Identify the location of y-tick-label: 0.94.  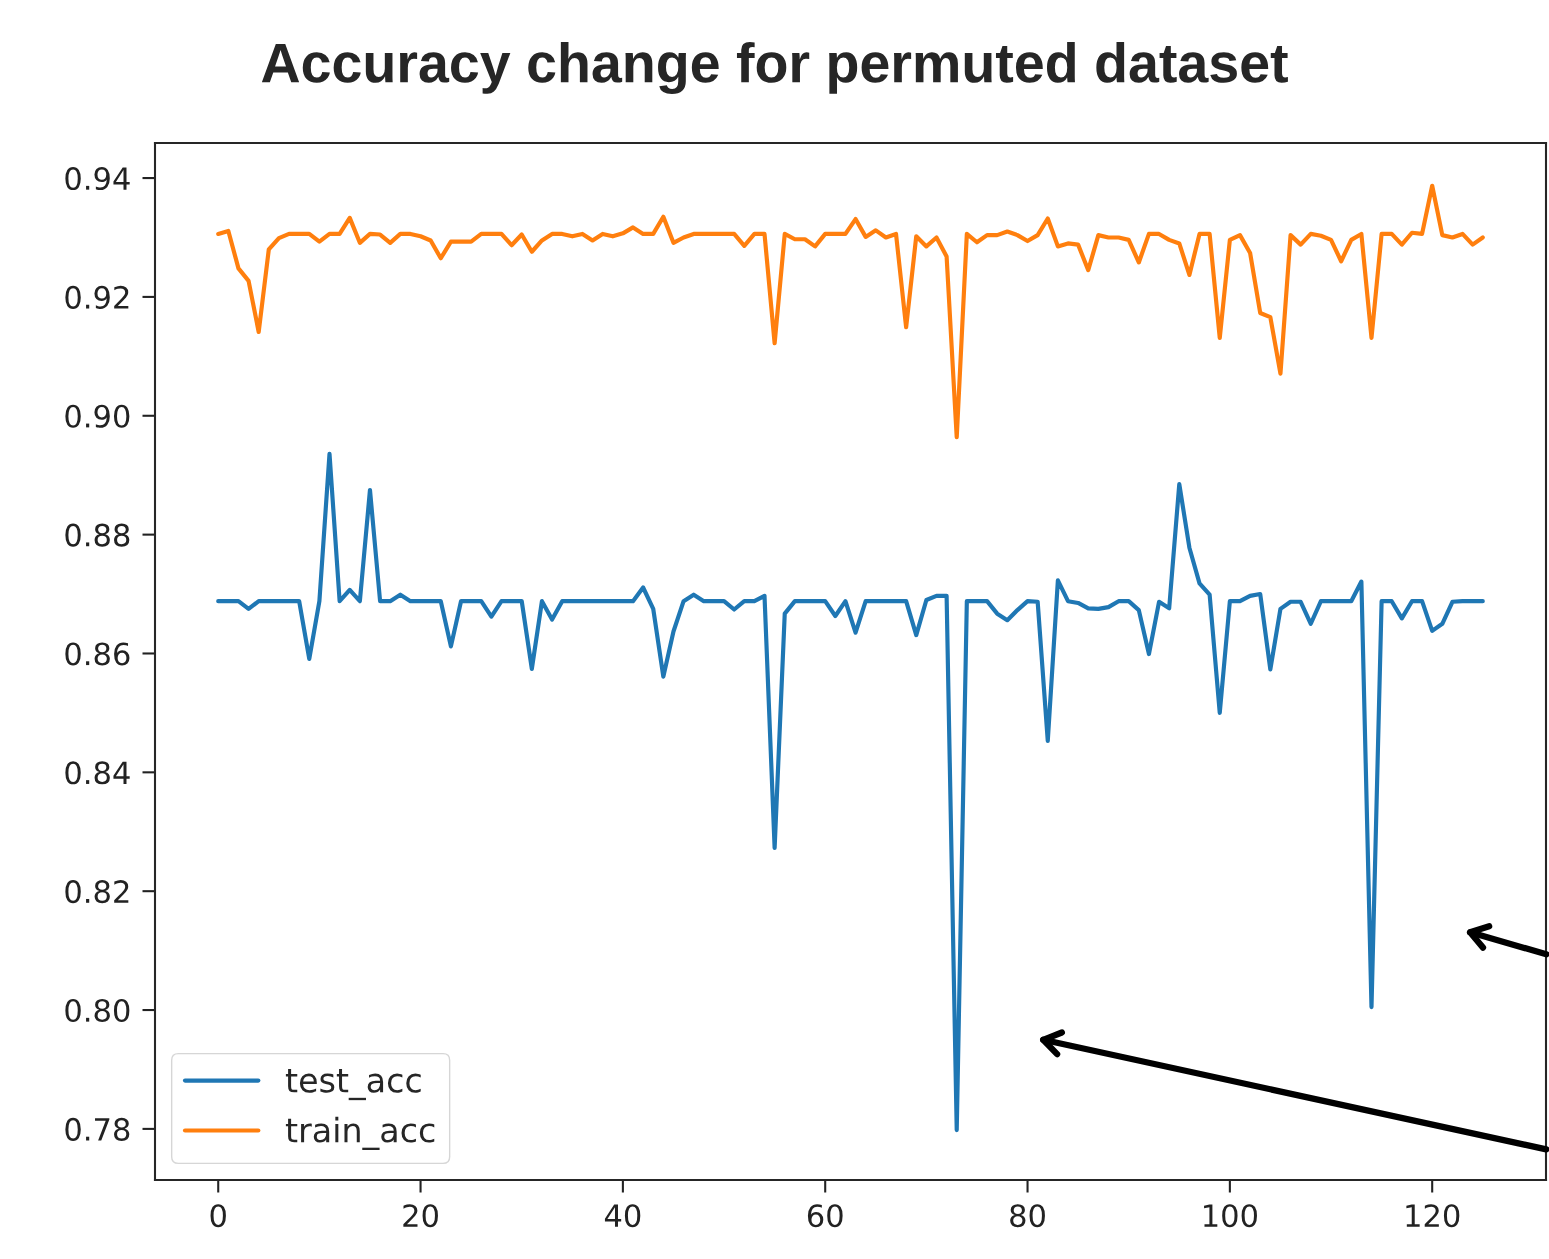
(97, 178).